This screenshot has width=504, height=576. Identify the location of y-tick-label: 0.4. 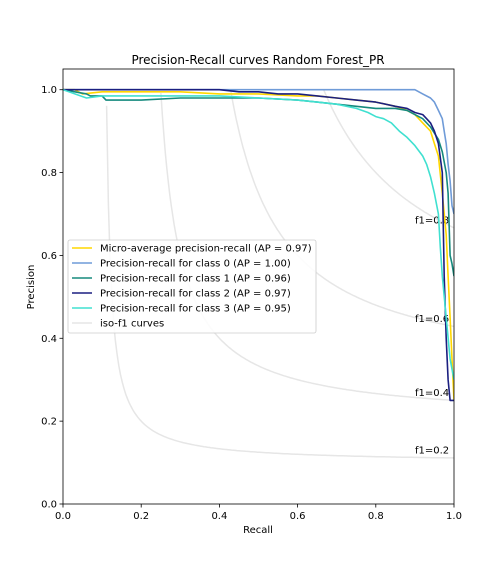
(49, 339).